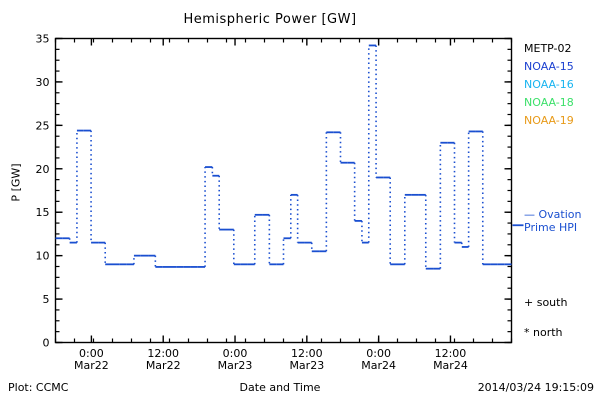 This screenshot has height=400, width=600. What do you see at coordinates (46, 343) in the screenshot?
I see `y-tick-label: 0` at bounding box center [46, 343].